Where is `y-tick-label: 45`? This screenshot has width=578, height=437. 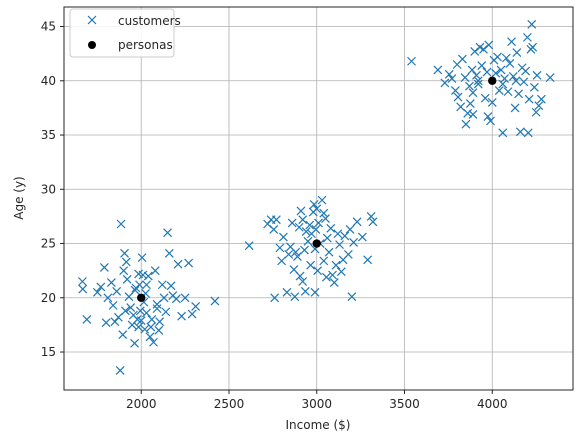 y-tick-label: 45 is located at coordinates (48, 27).